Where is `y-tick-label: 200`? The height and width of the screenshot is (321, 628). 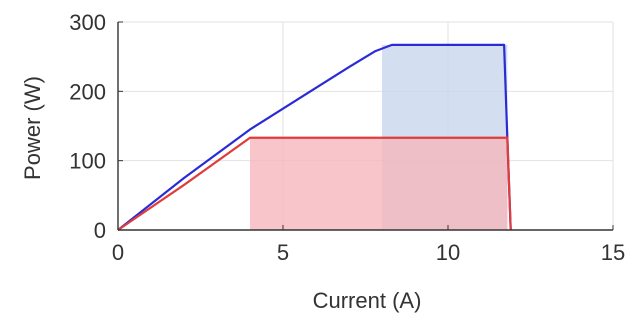 y-tick-label: 200 is located at coordinates (87, 91).